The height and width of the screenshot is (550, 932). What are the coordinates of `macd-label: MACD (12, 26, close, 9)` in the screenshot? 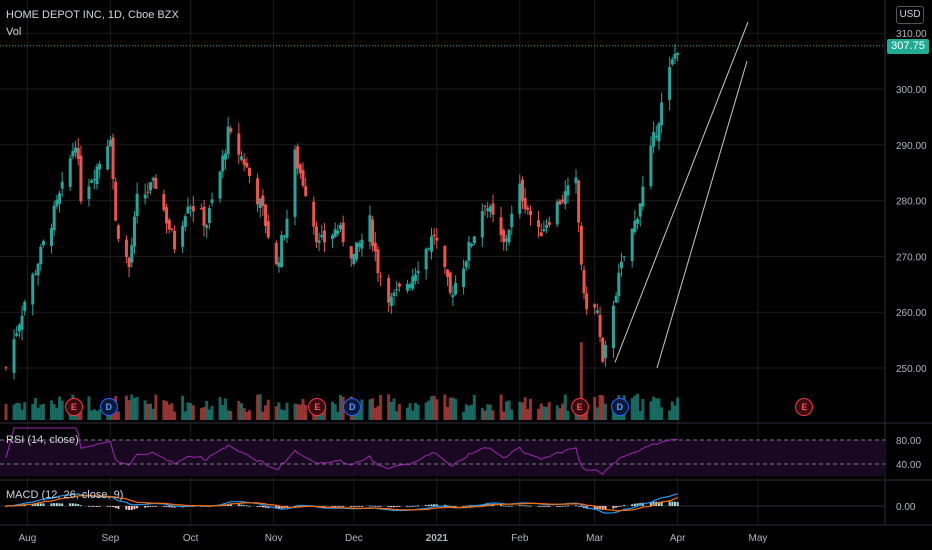 It's located at (65, 495).